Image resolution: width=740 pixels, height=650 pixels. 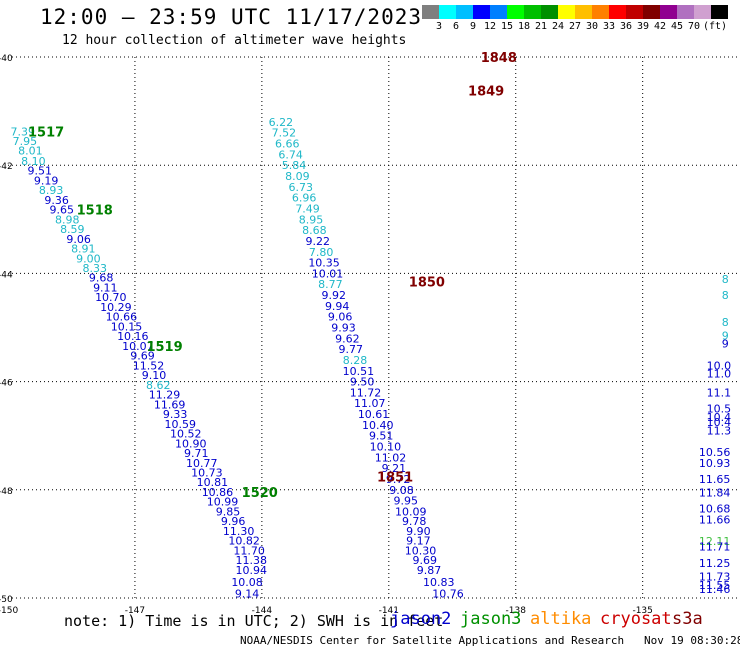 What do you see at coordinates (228, 511) in the screenshot?
I see `wave-height-label: 9.85` at bounding box center [228, 511].